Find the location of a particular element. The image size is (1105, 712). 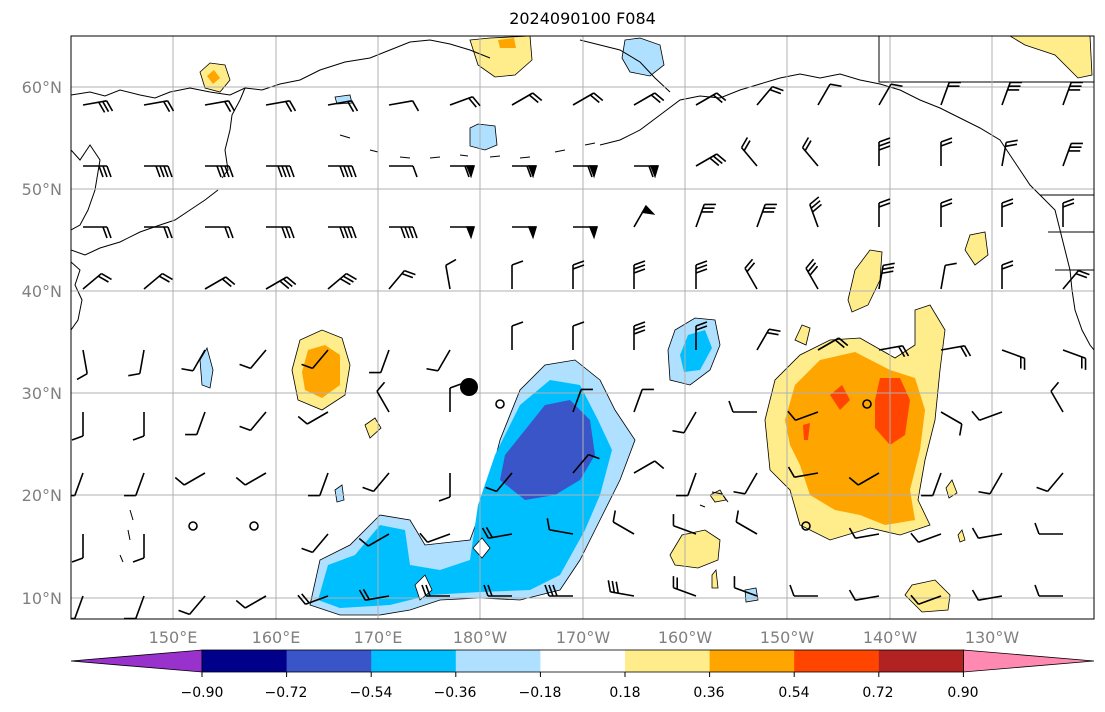

colorbar-tick-label: 0.90 is located at coordinates (962, 693).